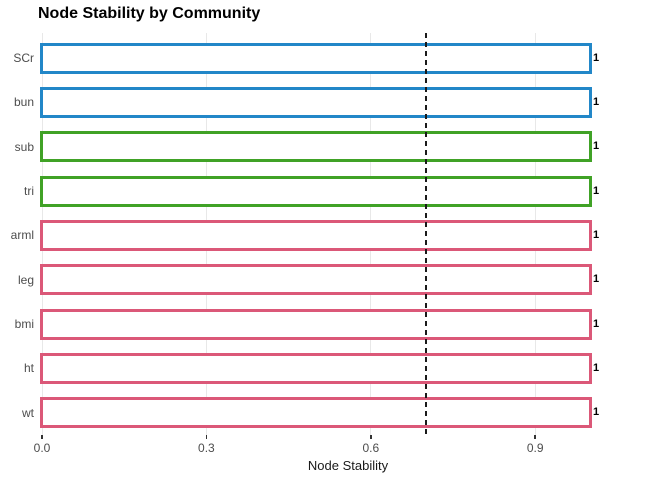  I want to click on x-tick-label: 0.6, so click(371, 448).